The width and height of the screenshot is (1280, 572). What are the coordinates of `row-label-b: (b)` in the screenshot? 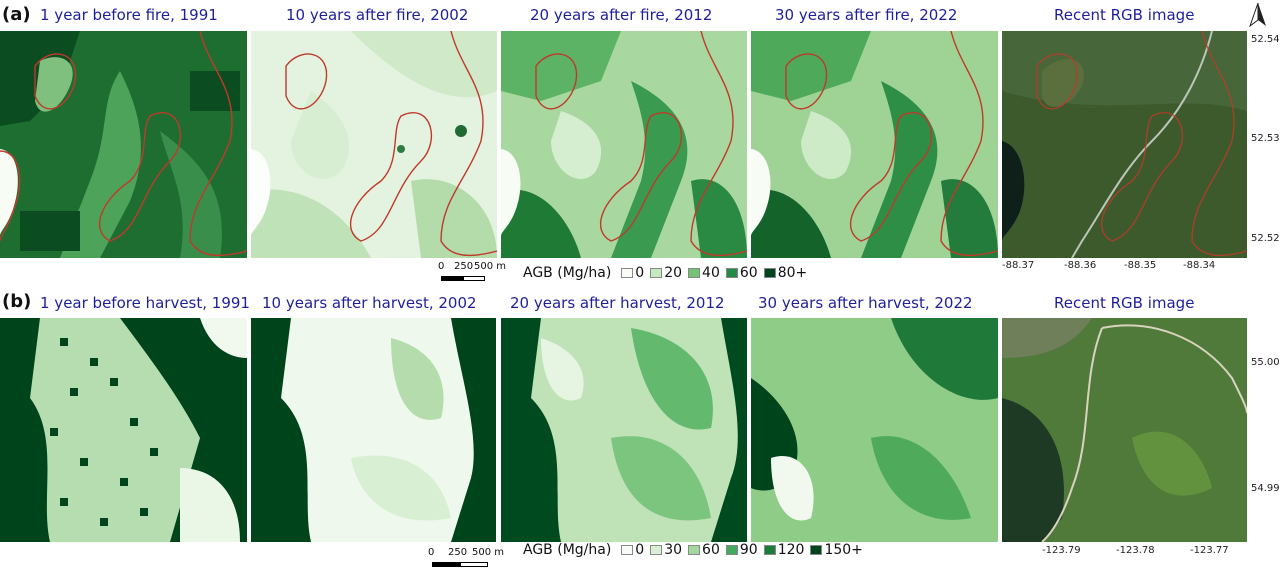 It's located at (17, 301).